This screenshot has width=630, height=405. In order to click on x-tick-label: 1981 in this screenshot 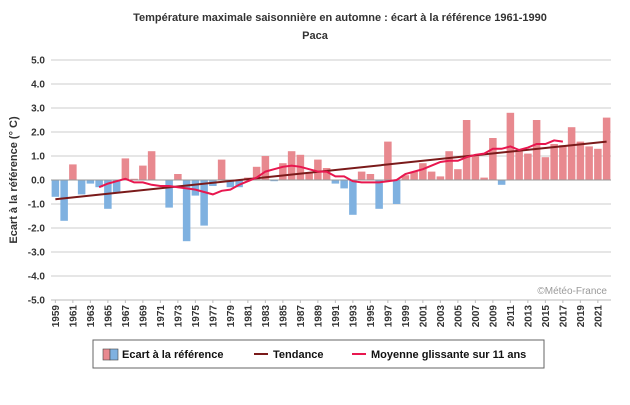, I will do `click(248, 316)`.